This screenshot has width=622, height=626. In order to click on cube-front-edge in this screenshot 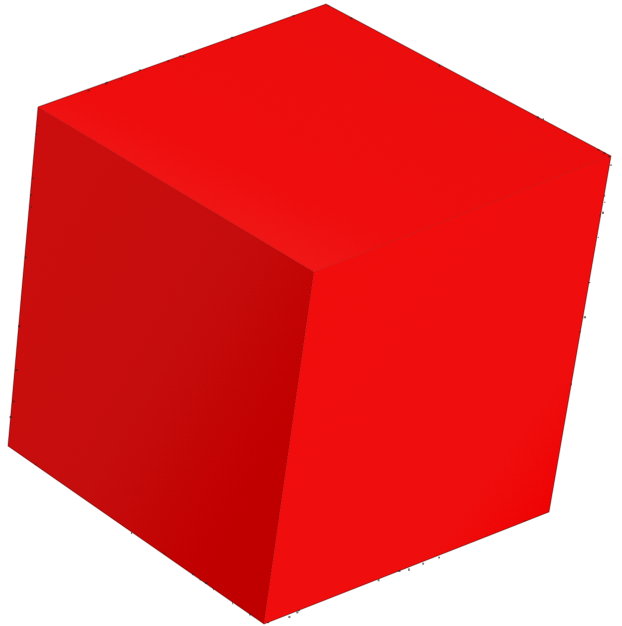, I will do `click(289, 448)`.